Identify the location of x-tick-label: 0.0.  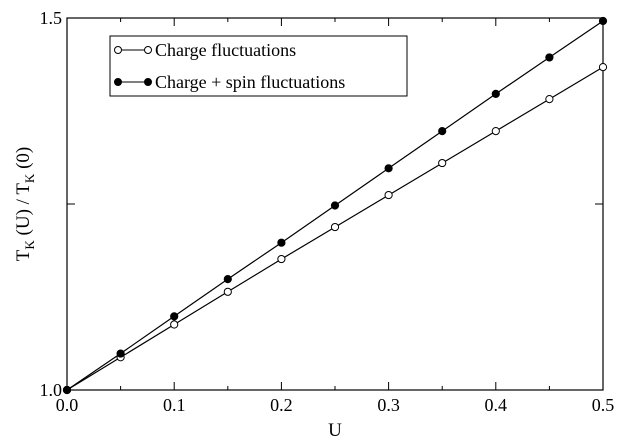
(67, 405).